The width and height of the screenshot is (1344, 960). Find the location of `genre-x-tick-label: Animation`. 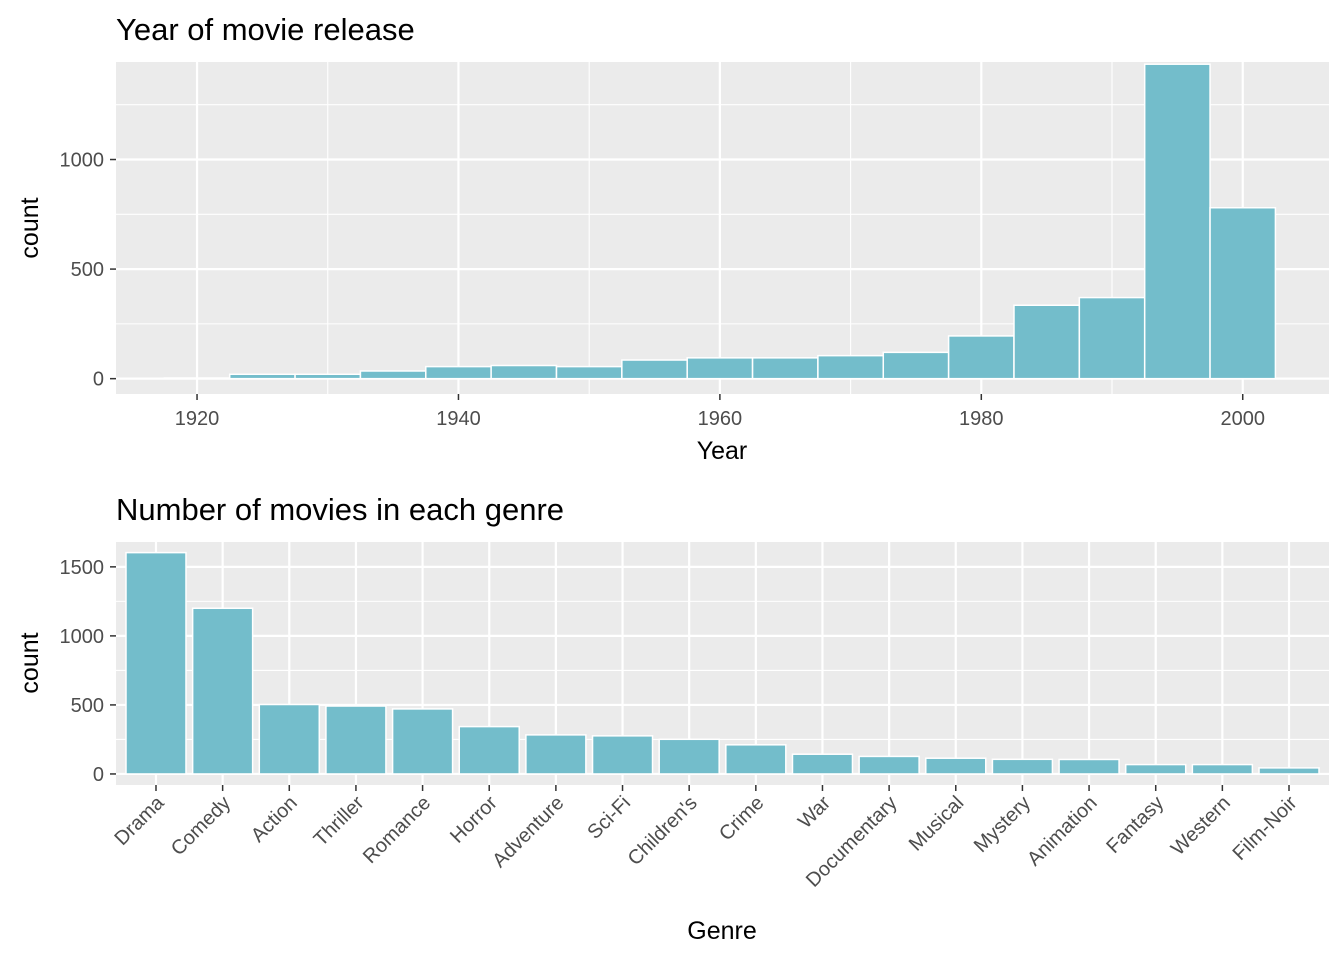

genre-x-tick-label: Animation is located at coordinates (1062, 831).